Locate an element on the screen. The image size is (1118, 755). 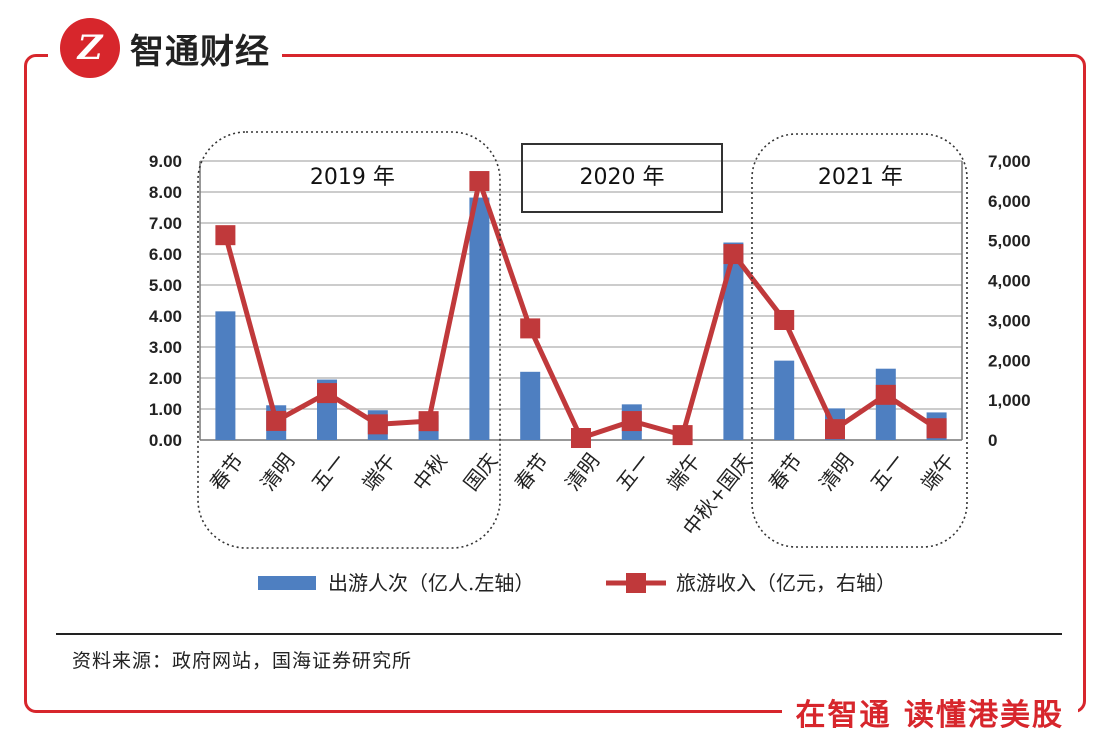
period-label: 2020 年 is located at coordinates (622, 177).